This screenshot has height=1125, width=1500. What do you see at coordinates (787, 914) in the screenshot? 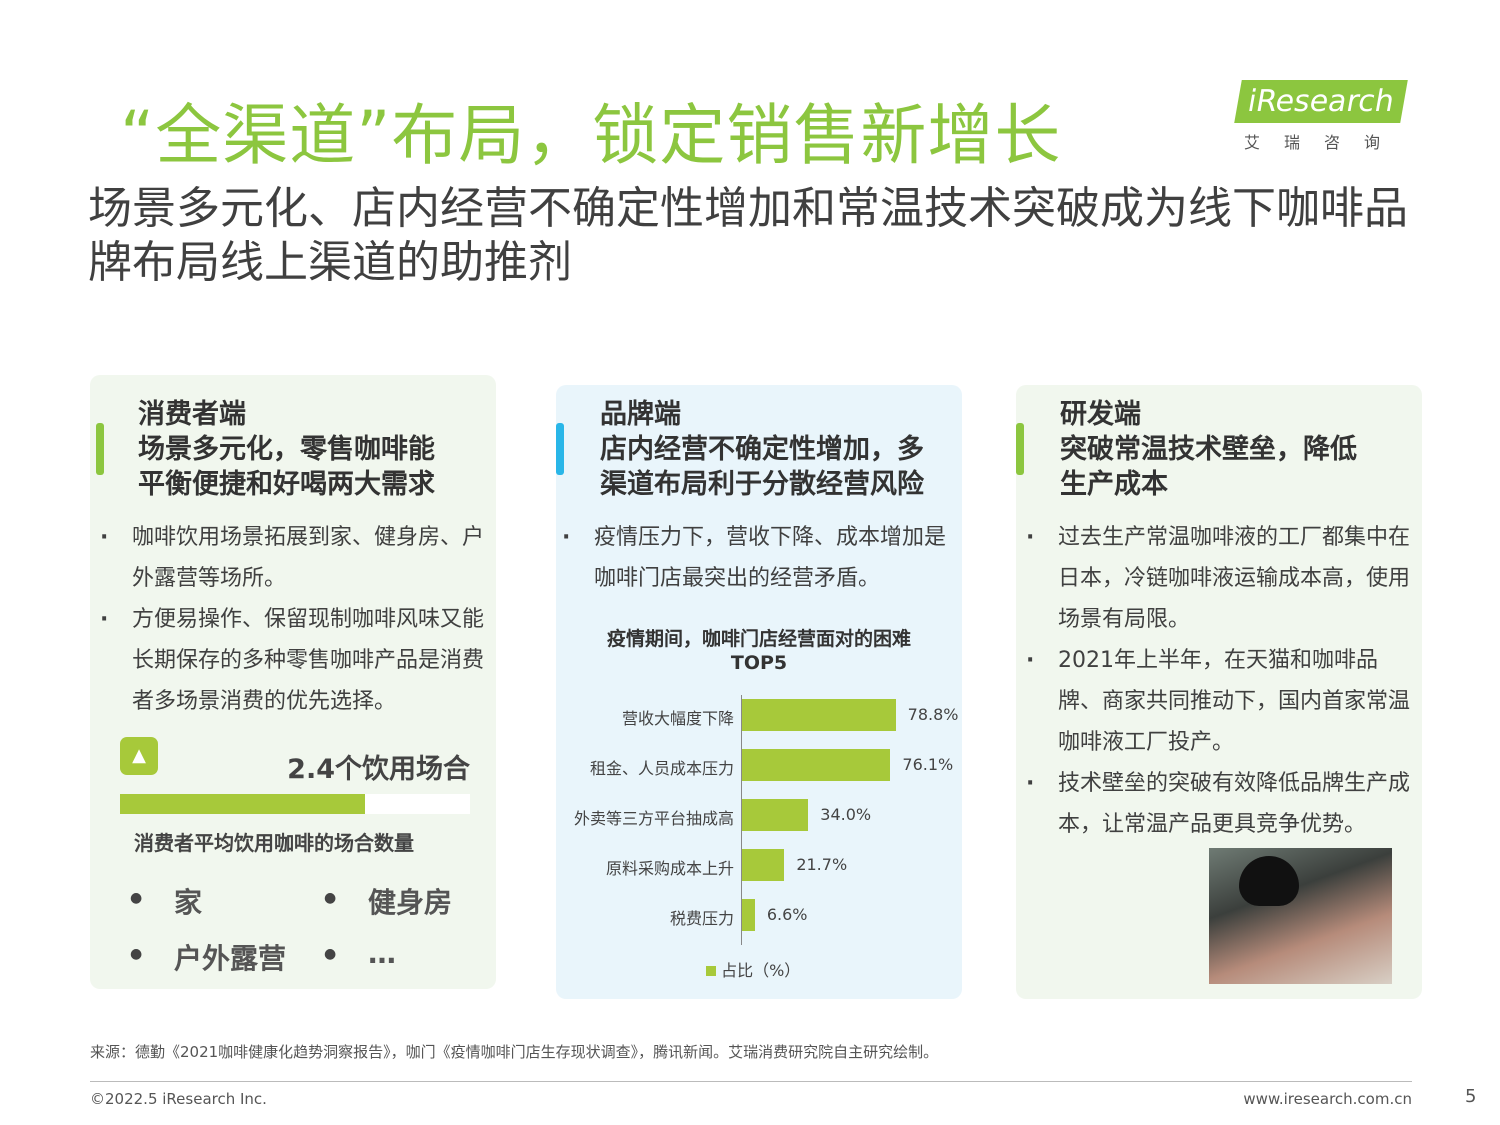
I see `value-label: 6.6%` at bounding box center [787, 914].